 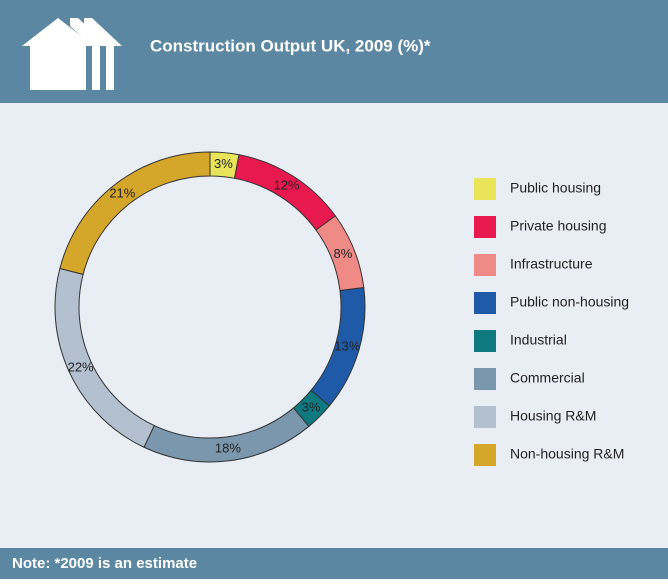 I want to click on footnote: Note: *2009 is an estimate, so click(x=104, y=563).